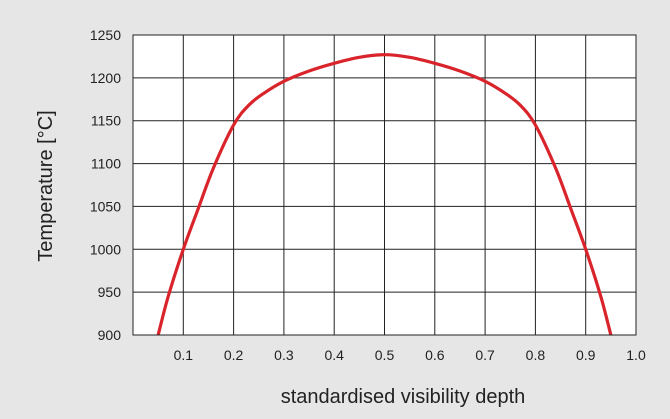  Describe the element at coordinates (385, 355) in the screenshot. I see `x-tick-label: 0.5` at that location.